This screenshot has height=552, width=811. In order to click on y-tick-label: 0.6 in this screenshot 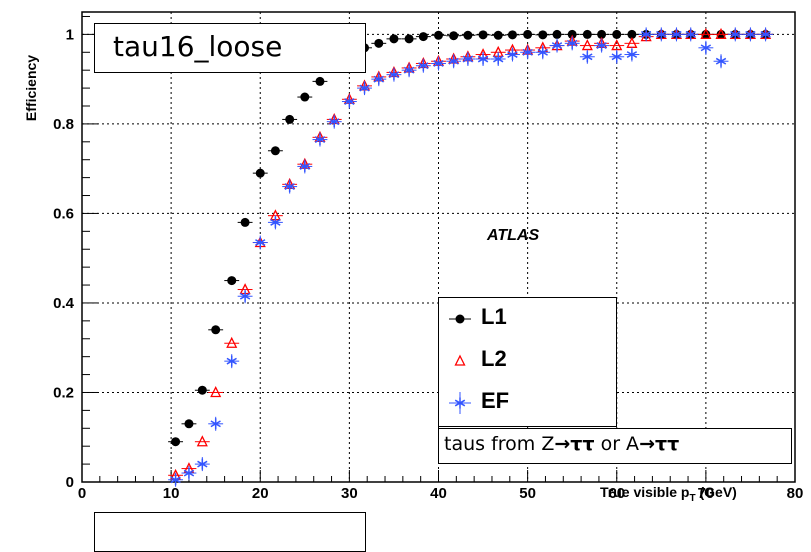, I will do `click(63, 213)`.